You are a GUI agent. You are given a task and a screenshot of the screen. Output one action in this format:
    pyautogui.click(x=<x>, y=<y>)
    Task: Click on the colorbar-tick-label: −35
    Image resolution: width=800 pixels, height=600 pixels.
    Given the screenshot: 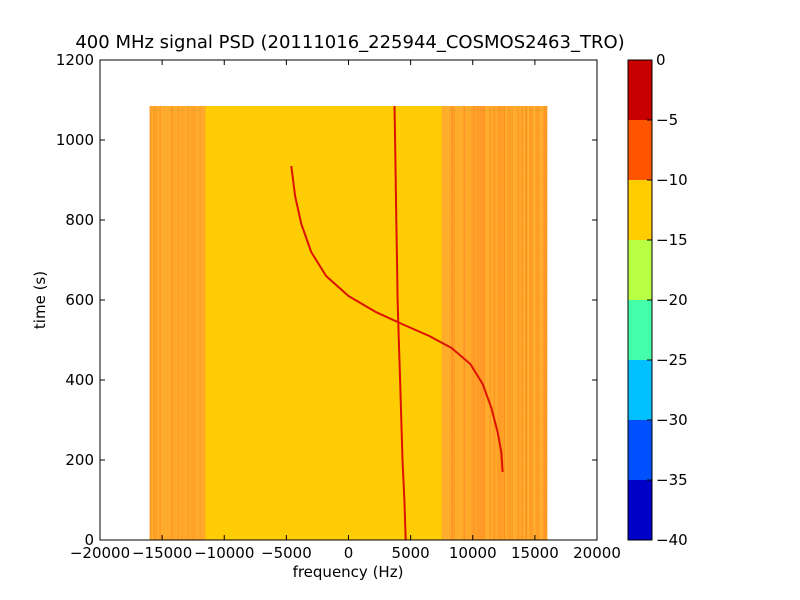 What is the action you would take?
    pyautogui.click(x=672, y=480)
    